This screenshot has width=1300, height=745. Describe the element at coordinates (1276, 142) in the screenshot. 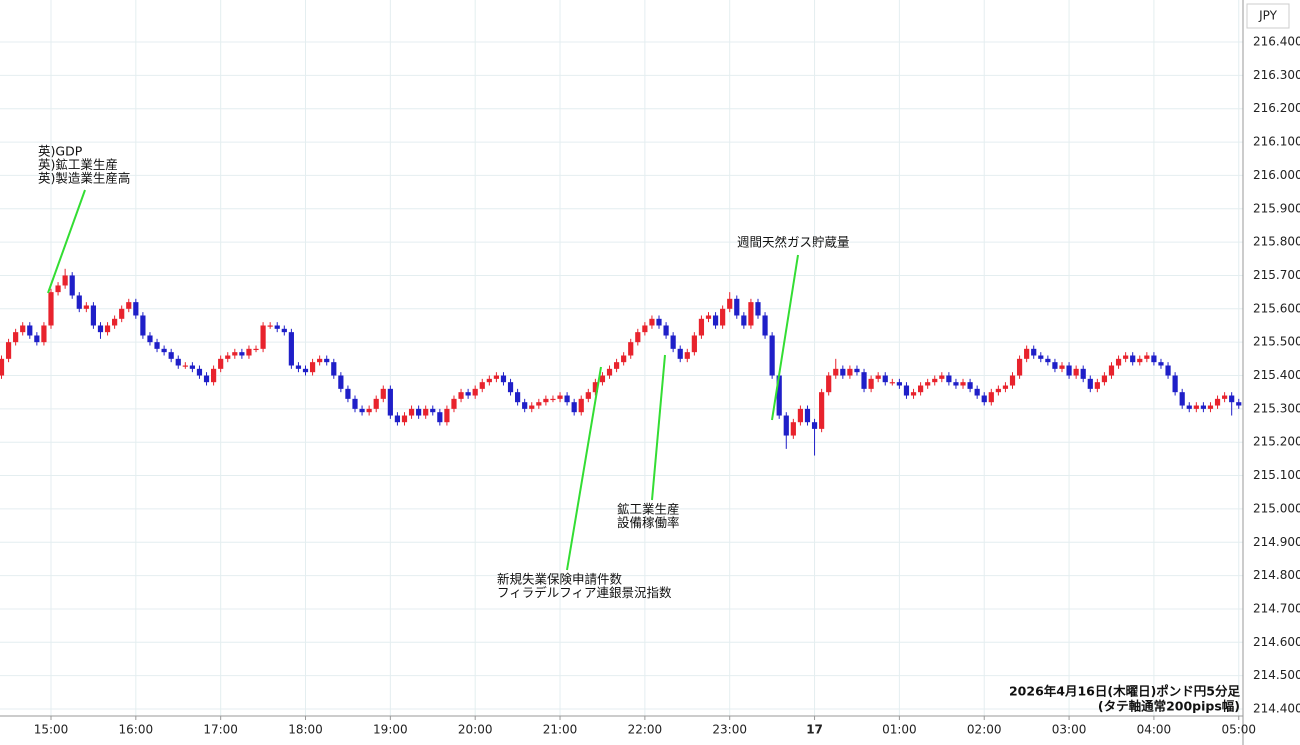

I see `y-tick-label: 216.100` at that location.